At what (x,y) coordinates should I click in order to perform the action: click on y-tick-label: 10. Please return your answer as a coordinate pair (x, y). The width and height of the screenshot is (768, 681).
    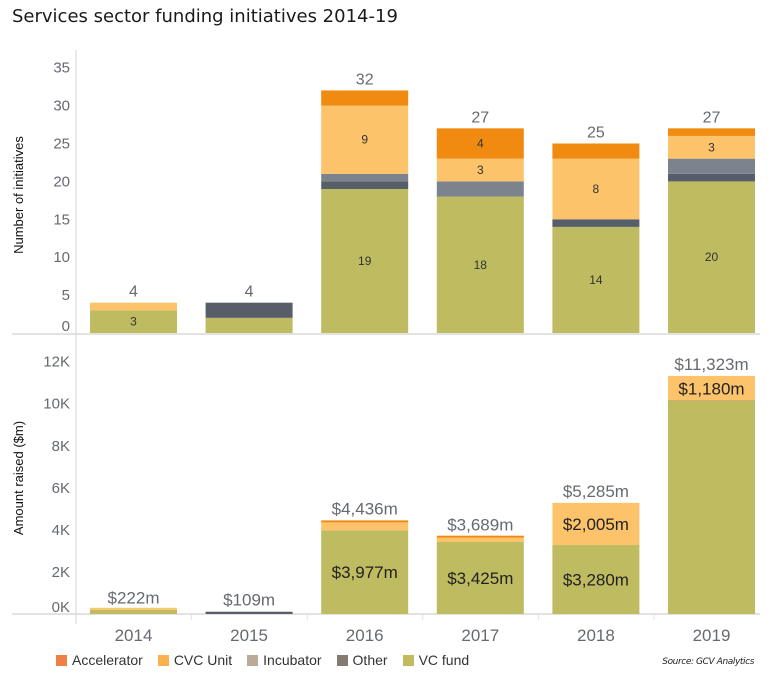
    Looking at the image, I should click on (61, 257).